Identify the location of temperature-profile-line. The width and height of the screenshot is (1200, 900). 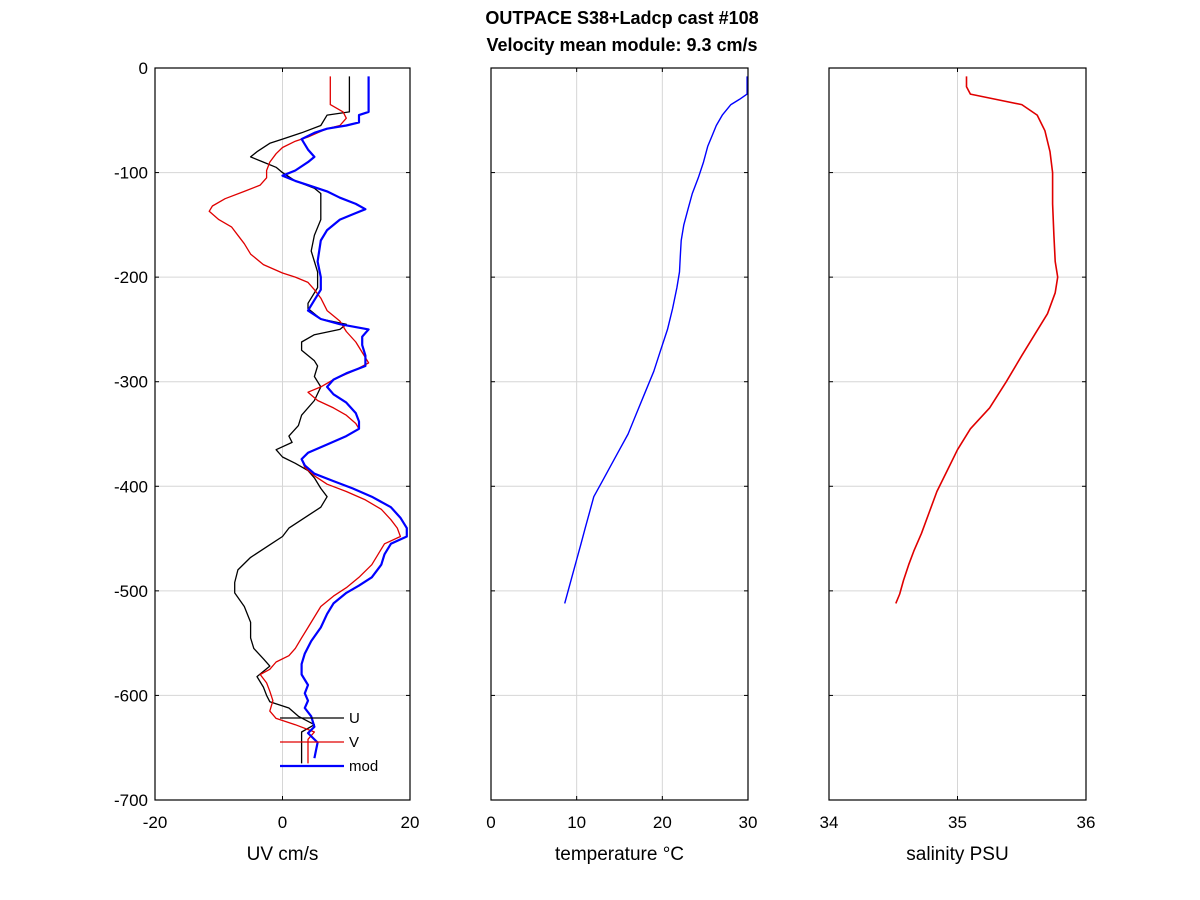
(656, 340).